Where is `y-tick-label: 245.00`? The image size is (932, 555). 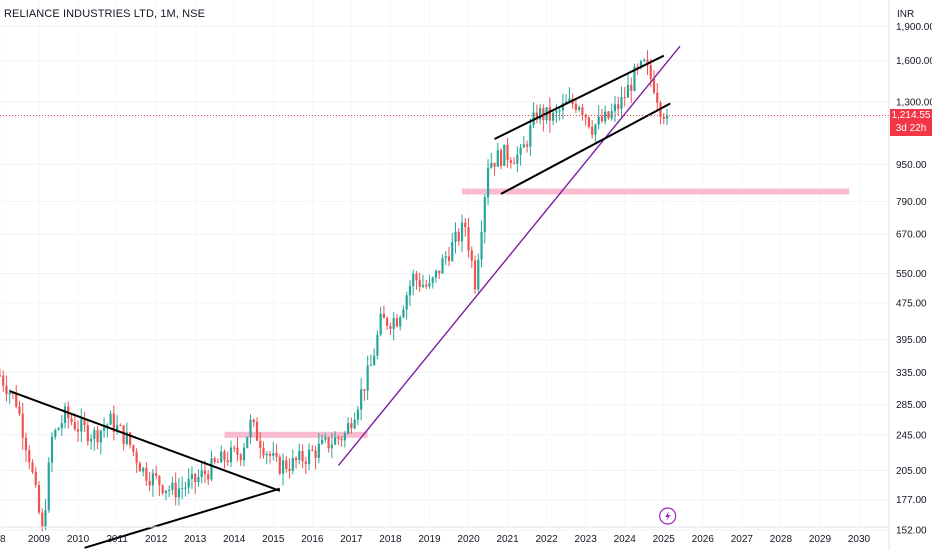 y-tick-label: 245.00 is located at coordinates (911, 435).